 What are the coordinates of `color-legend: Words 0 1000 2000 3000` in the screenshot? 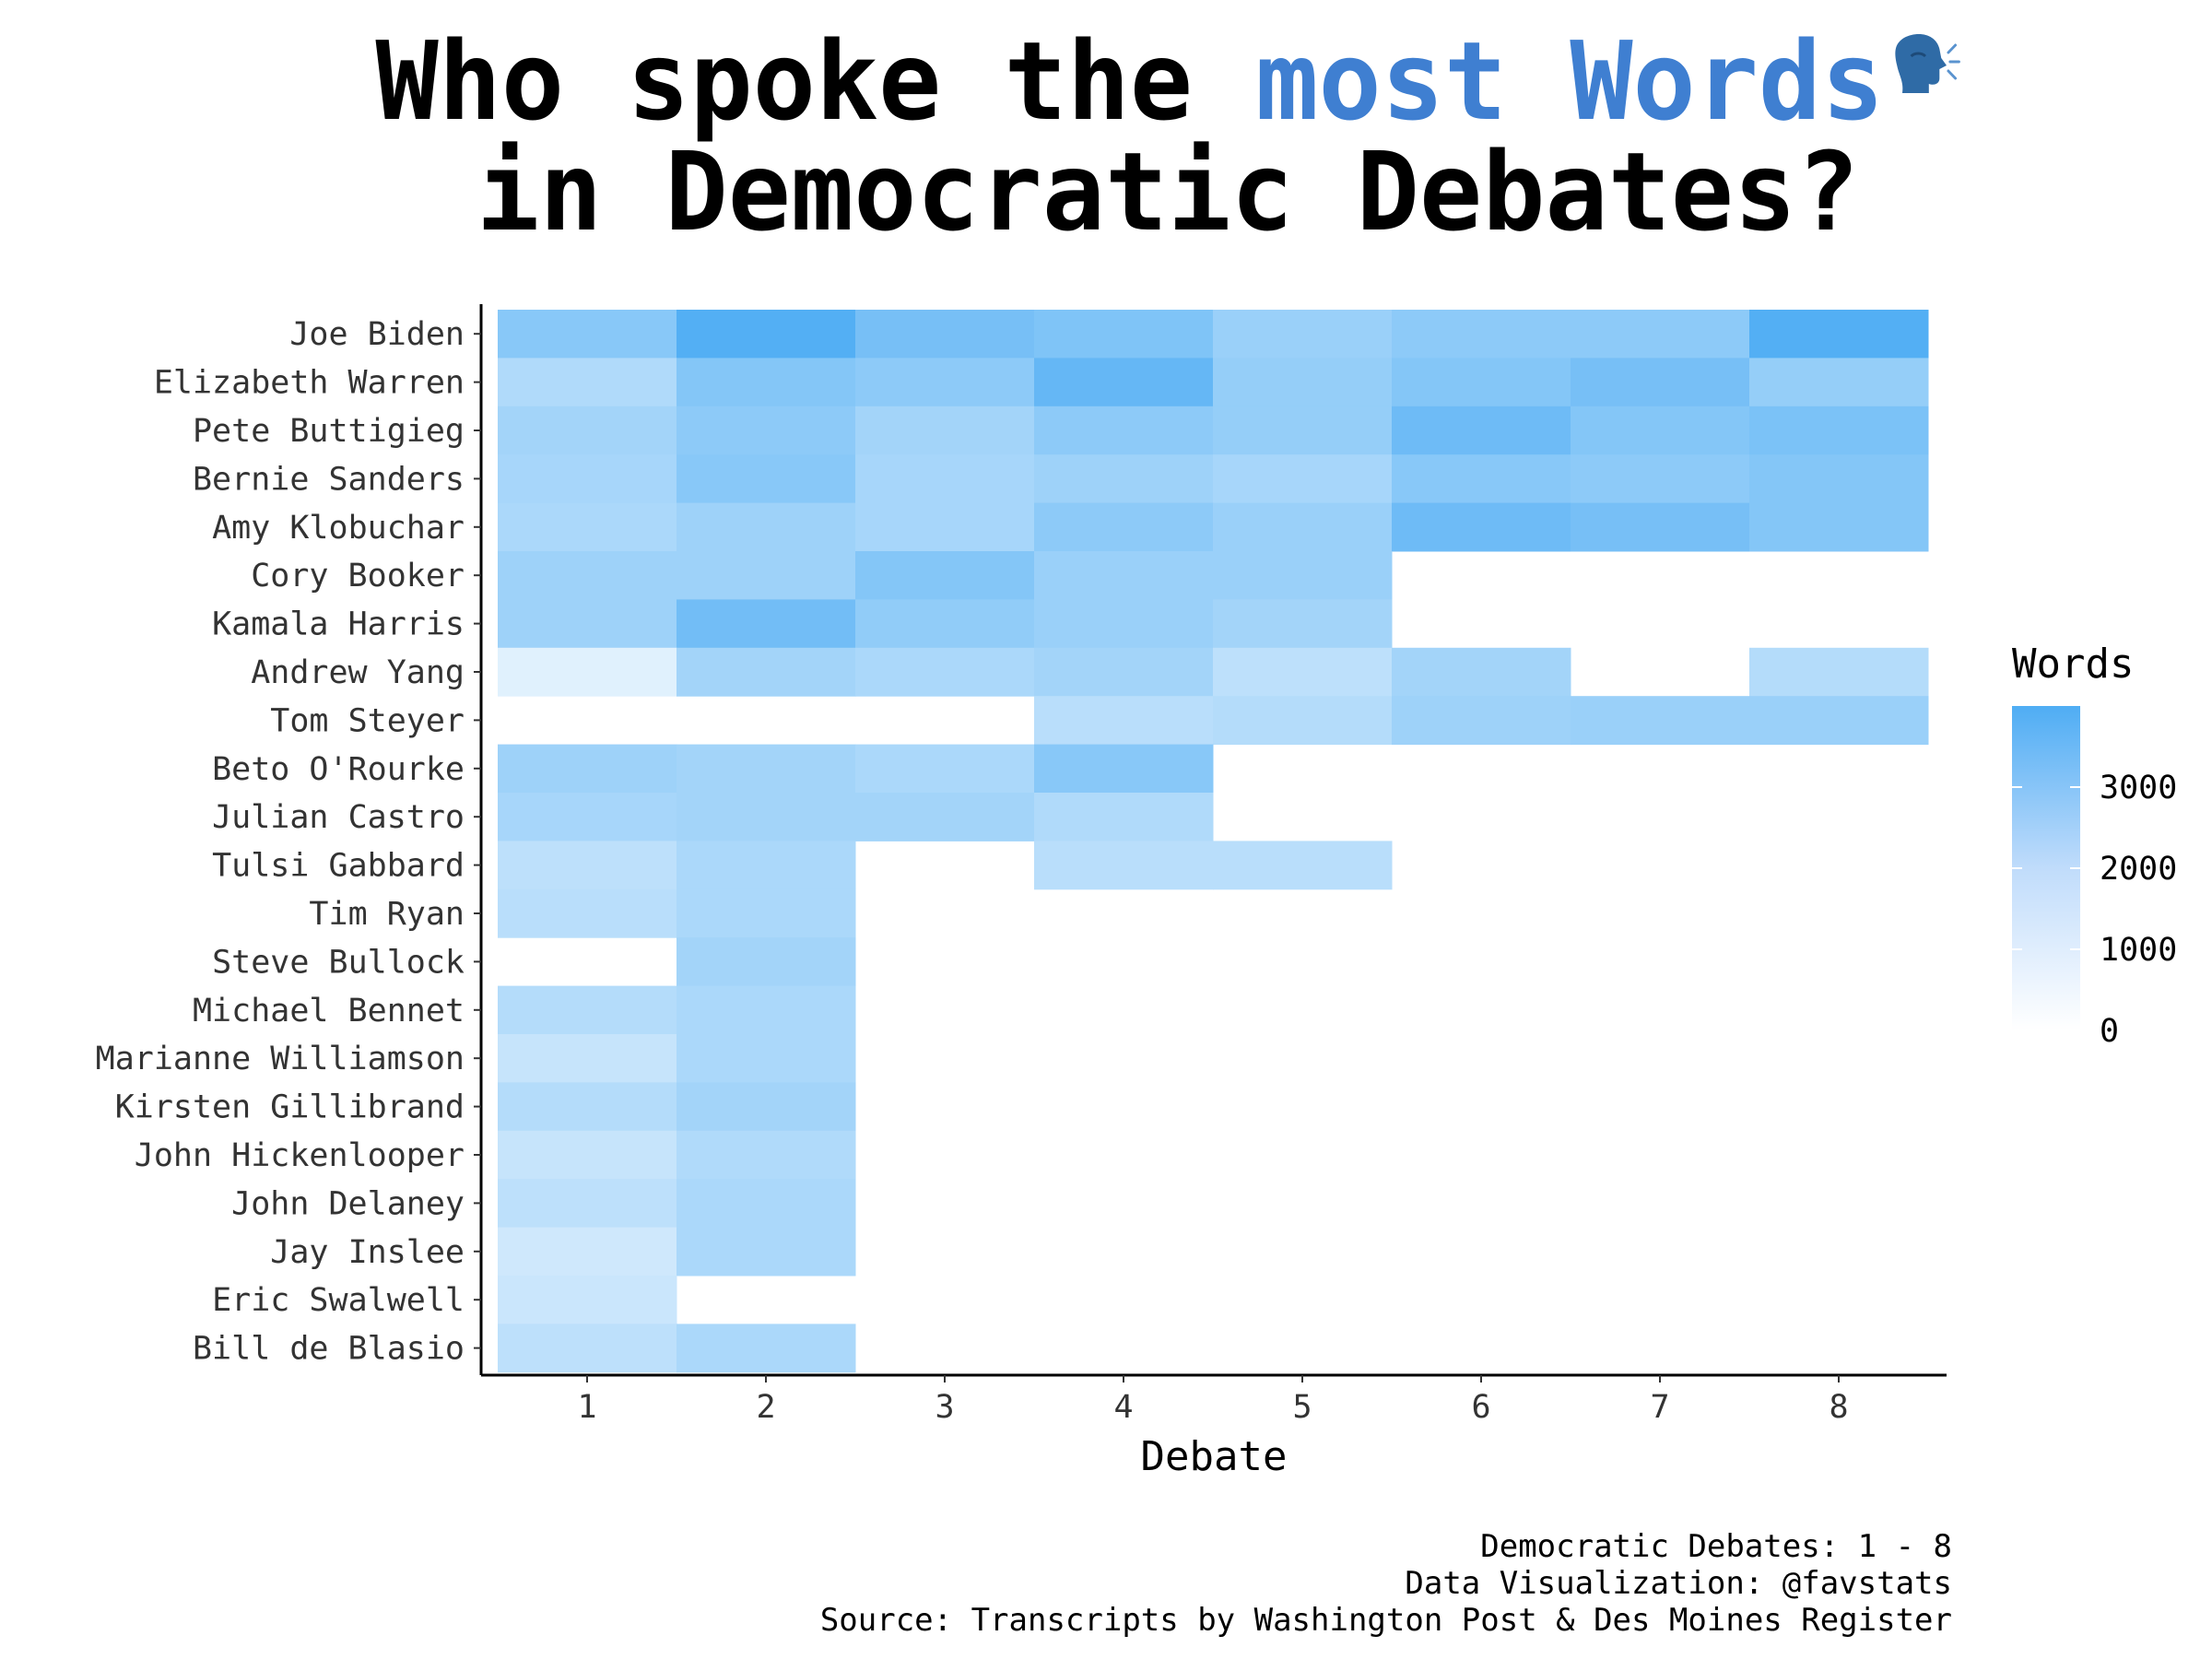 It's located at (2094, 845).